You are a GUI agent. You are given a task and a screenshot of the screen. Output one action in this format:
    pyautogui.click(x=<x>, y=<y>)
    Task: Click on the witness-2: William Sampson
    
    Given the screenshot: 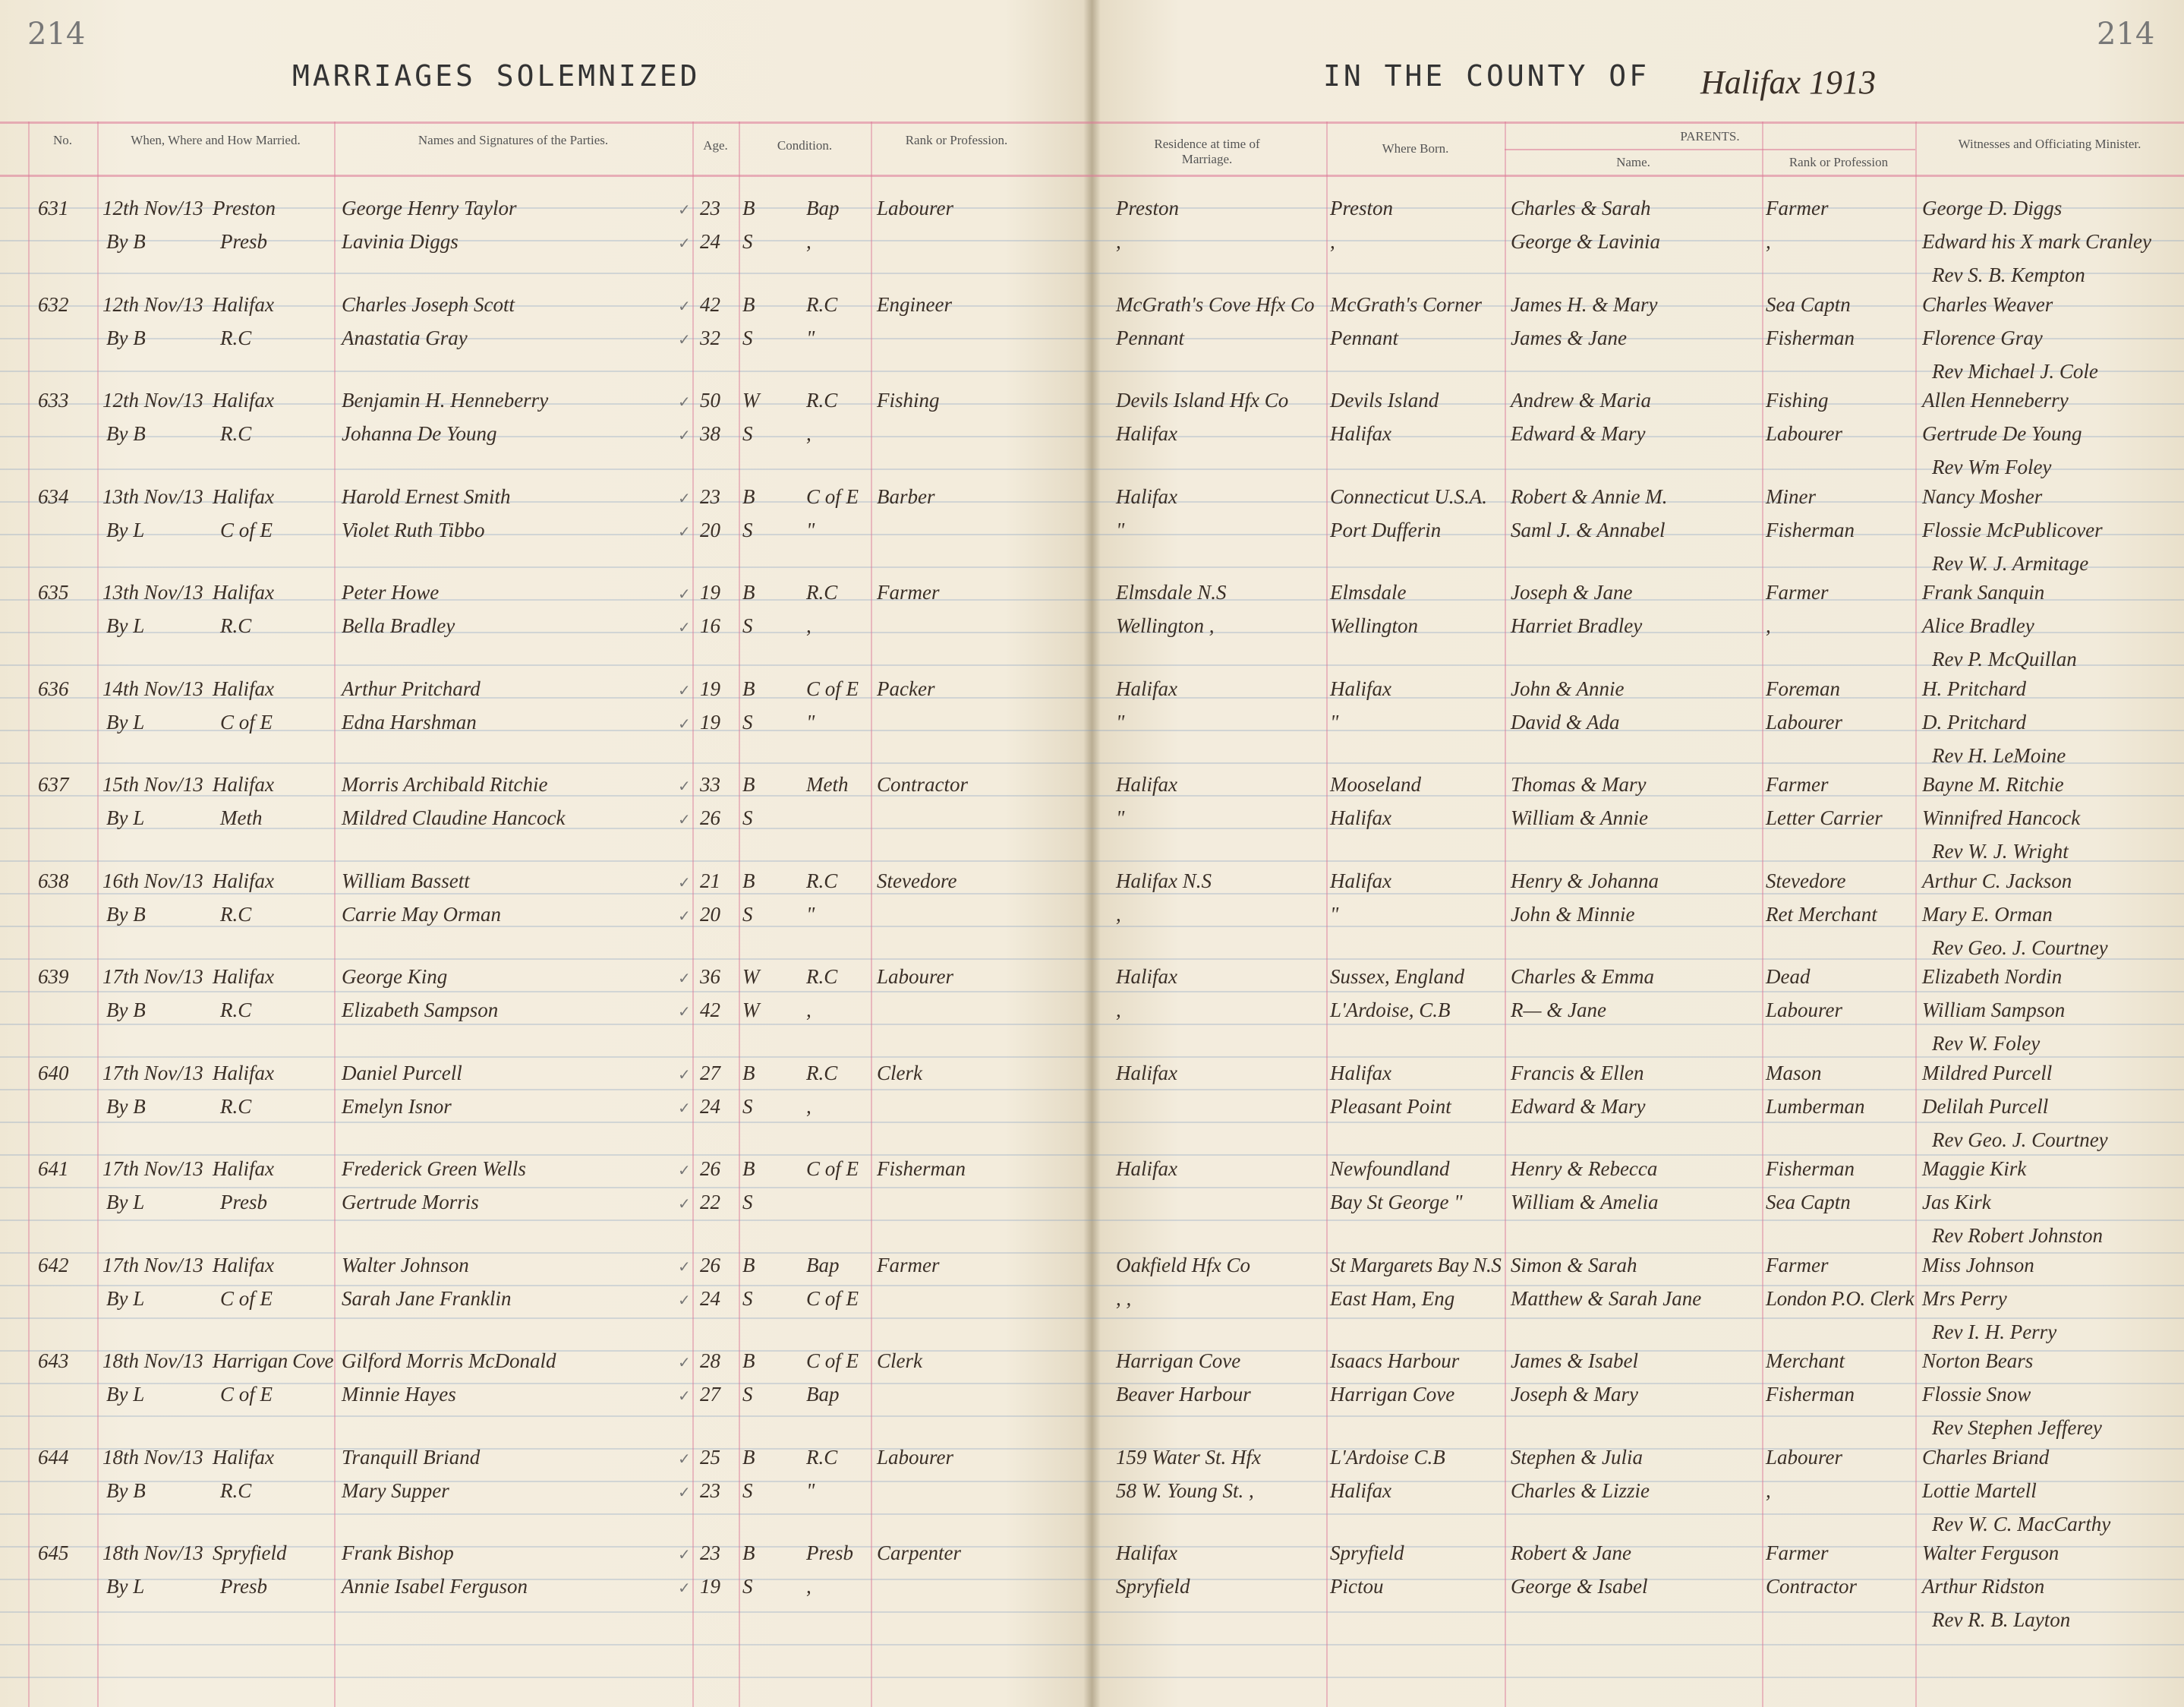 What is the action you would take?
    pyautogui.click(x=1994, y=1010)
    